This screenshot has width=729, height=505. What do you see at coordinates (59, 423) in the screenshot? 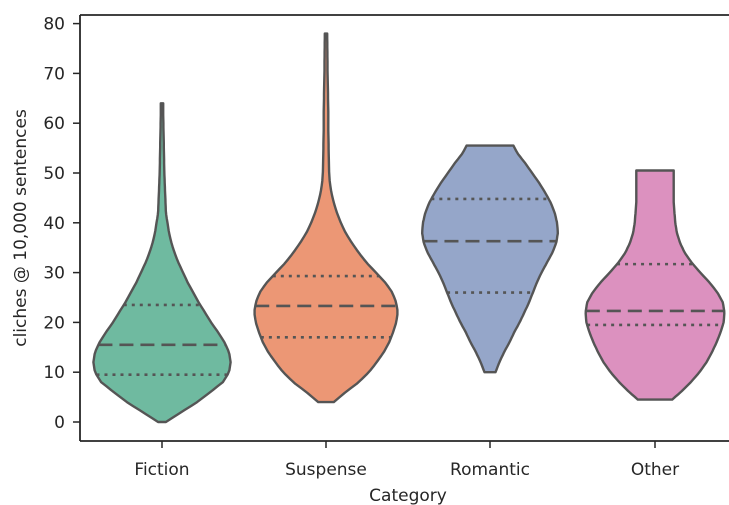
I see `y-tick-label: 0` at bounding box center [59, 423].